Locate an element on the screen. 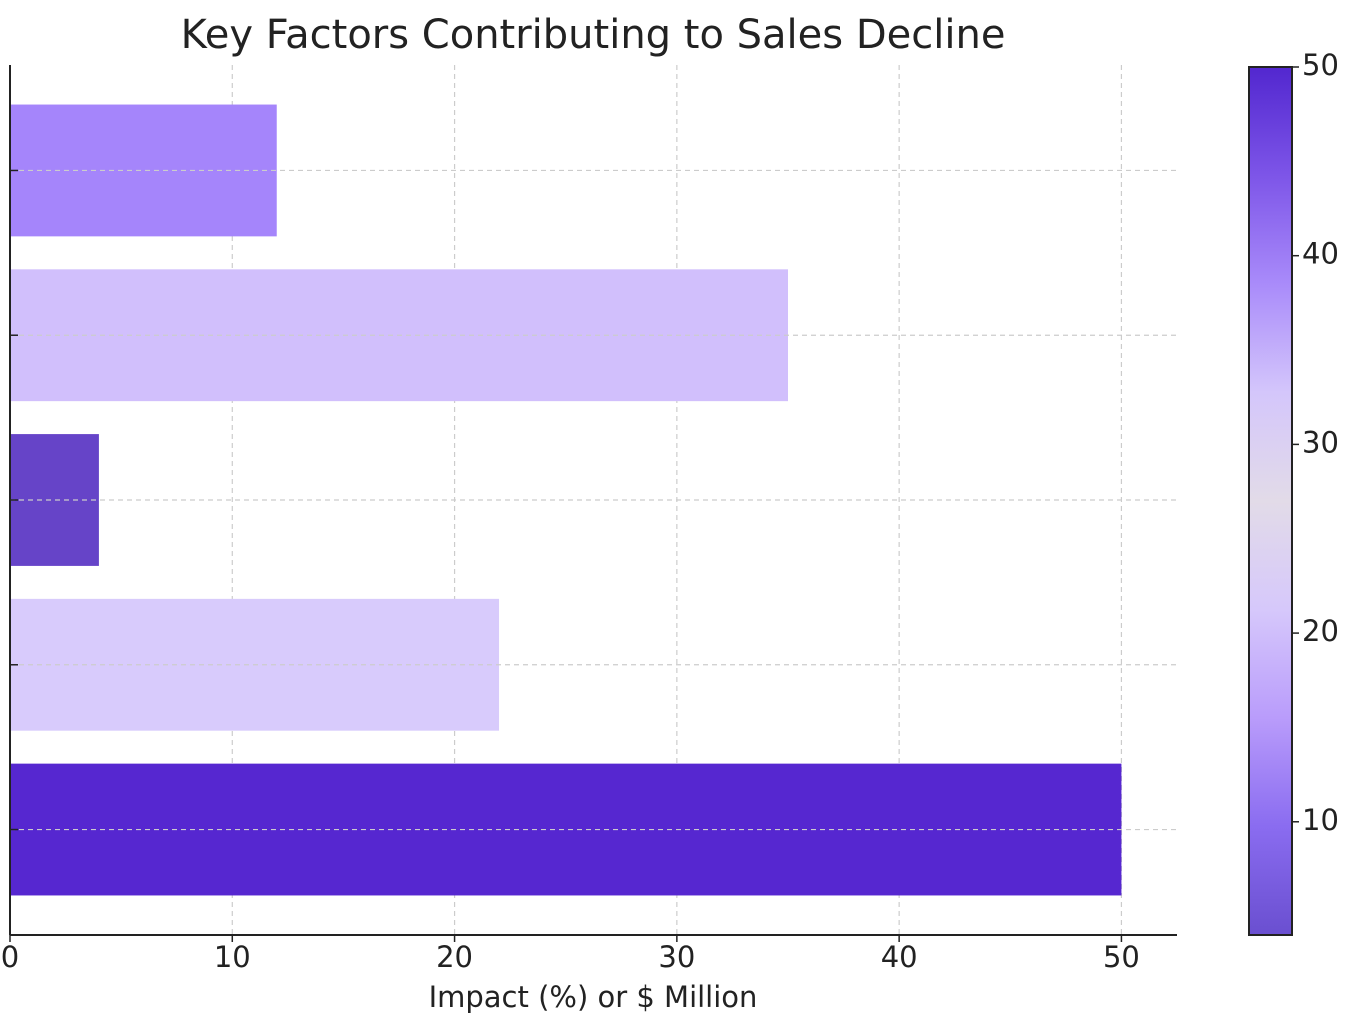 The height and width of the screenshot is (1035, 1347). colorbar is located at coordinates (1270, 501).